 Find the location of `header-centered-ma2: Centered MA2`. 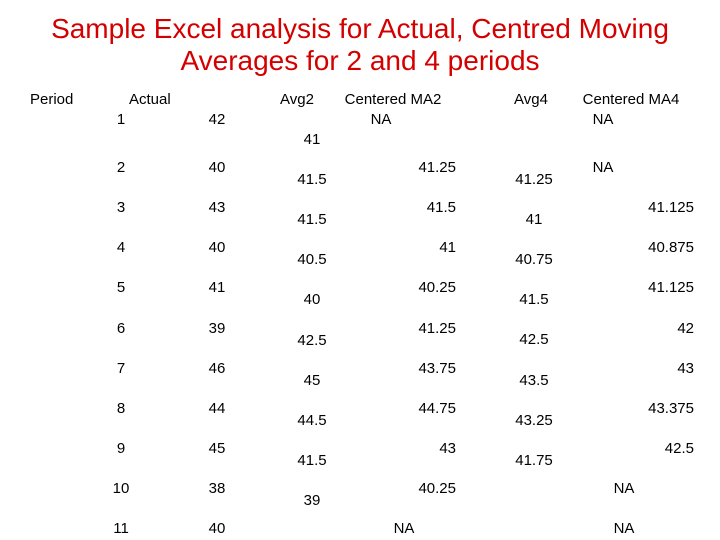

header-centered-ma2: Centered MA2 is located at coordinates (393, 99).